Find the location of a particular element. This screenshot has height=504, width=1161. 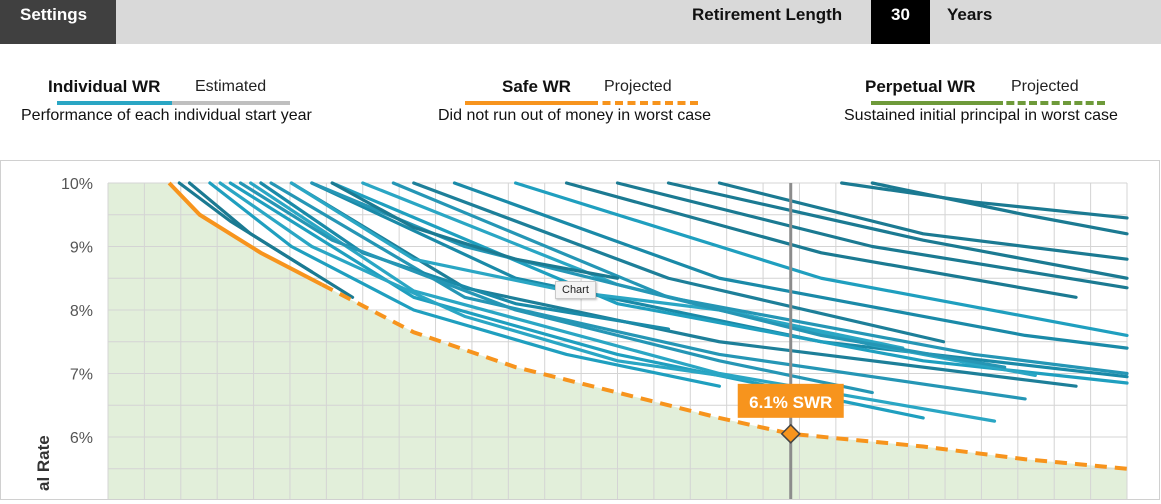

retirement-length-unit: Years is located at coordinates (970, 14).